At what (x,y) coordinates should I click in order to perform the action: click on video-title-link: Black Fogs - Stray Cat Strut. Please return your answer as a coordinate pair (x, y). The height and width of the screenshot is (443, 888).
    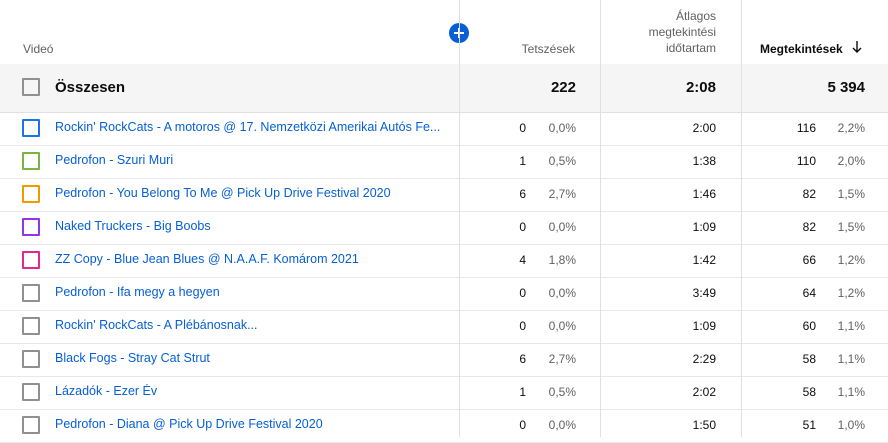
    Looking at the image, I should click on (132, 358).